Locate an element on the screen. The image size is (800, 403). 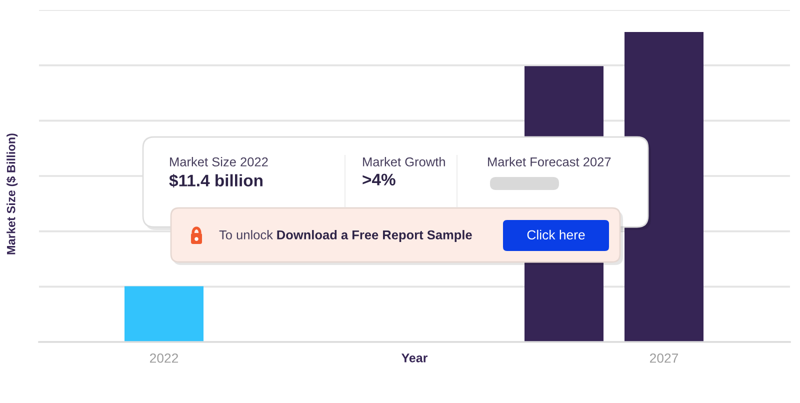
x-tick-label: 2027 is located at coordinates (664, 358).